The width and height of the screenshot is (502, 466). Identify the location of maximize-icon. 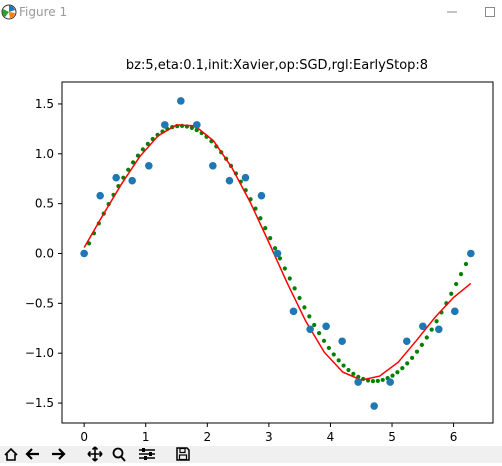
(490, 12).